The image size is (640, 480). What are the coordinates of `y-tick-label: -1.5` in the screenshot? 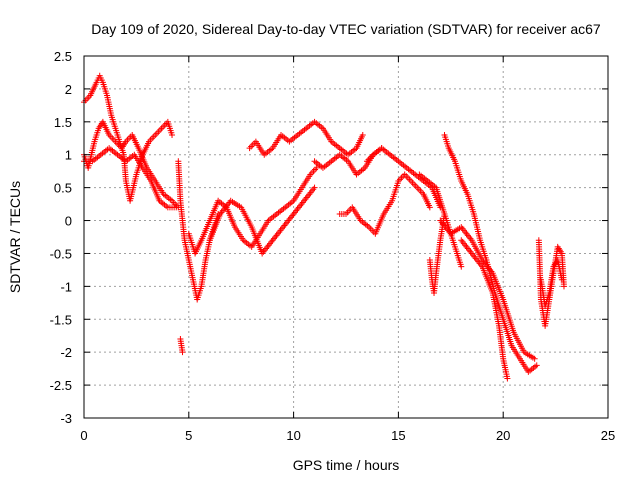 It's located at (61, 319).